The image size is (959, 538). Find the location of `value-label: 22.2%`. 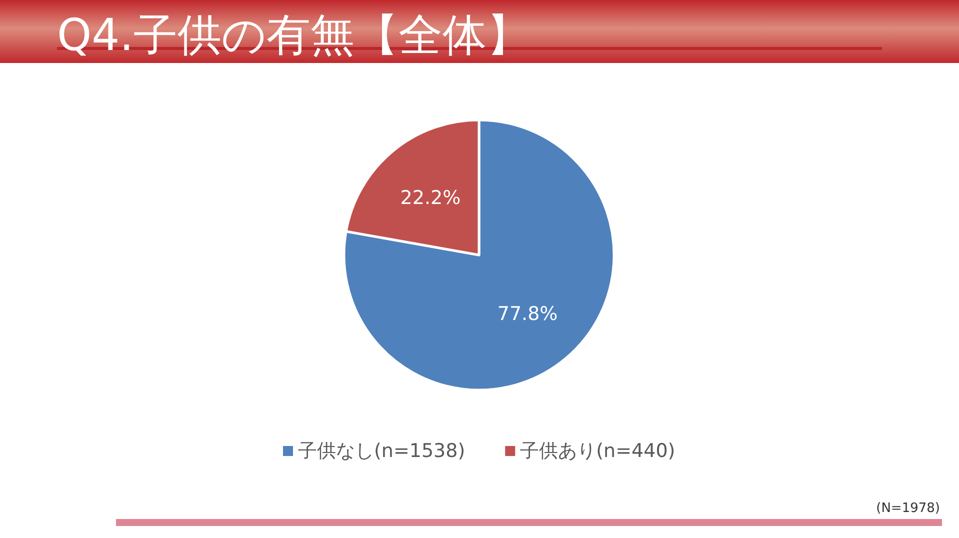

value-label: 22.2% is located at coordinates (430, 198).